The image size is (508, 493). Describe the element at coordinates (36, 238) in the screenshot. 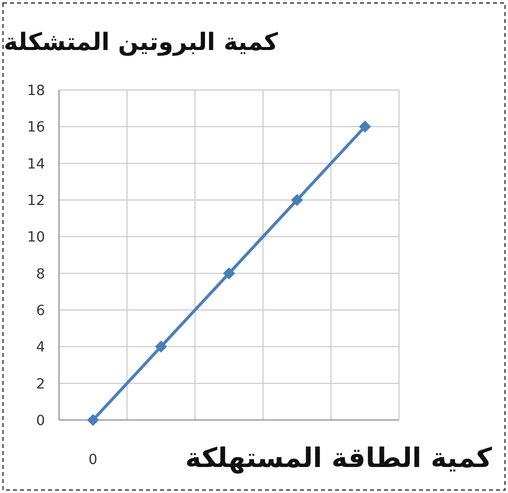

I see `y-tick-label: 10` at that location.